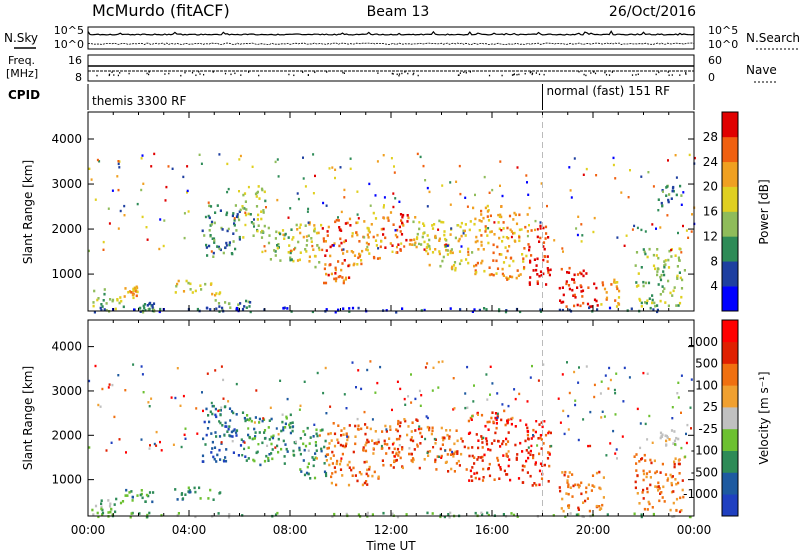 This screenshot has width=800, height=554. I want to click on velocity-colorbar-tick-label: -1000, so click(700, 494).